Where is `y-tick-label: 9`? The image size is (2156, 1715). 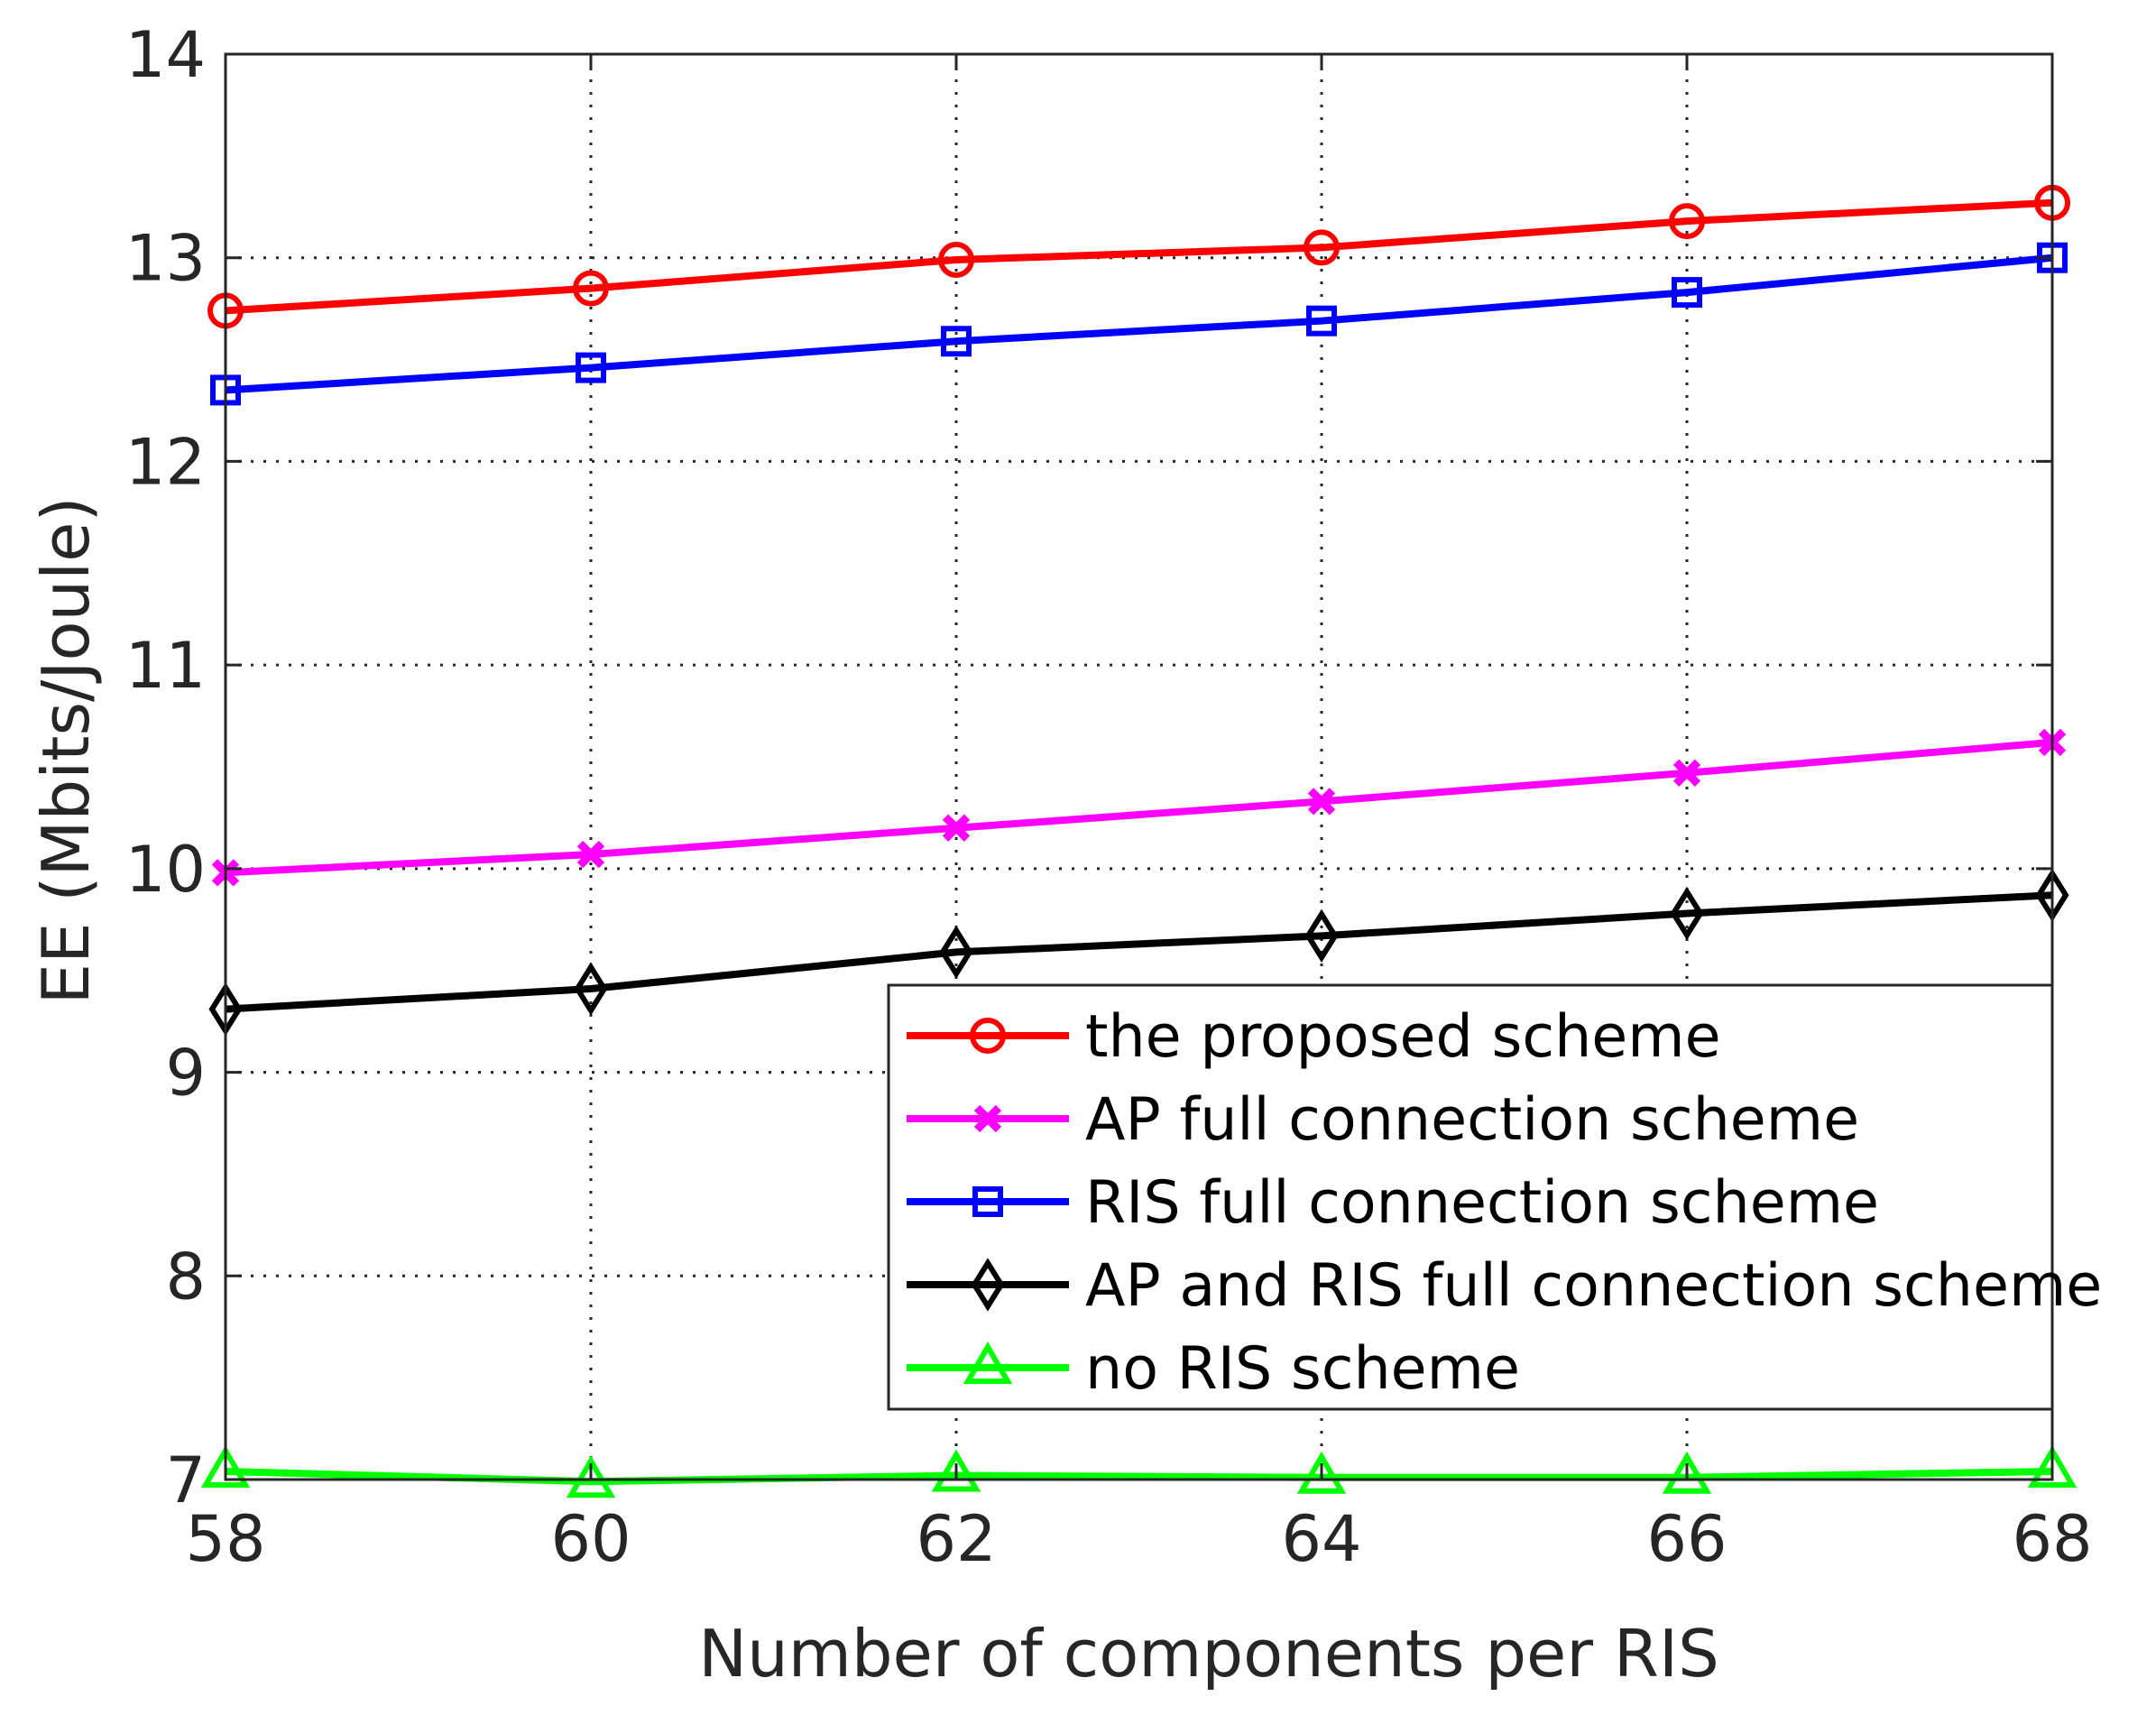
y-tick-label: 9 is located at coordinates (185, 1074).